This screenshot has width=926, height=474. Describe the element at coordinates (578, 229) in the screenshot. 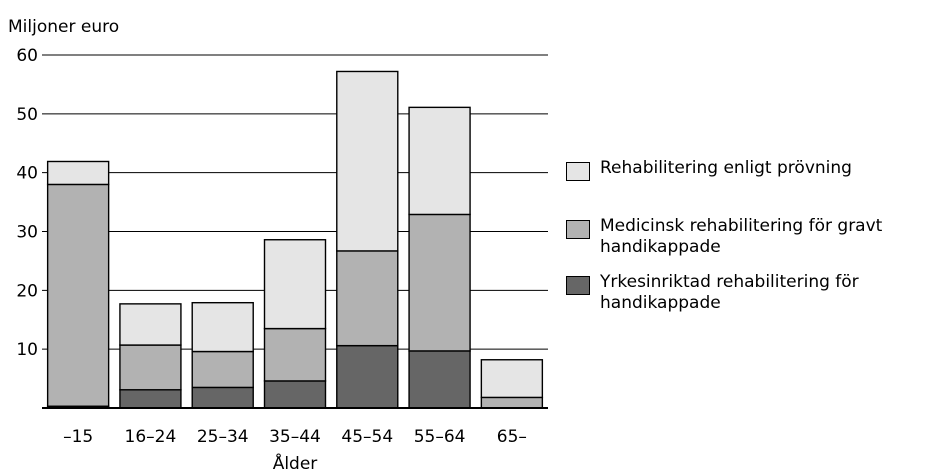

I see `legend-swatch-medium` at that location.